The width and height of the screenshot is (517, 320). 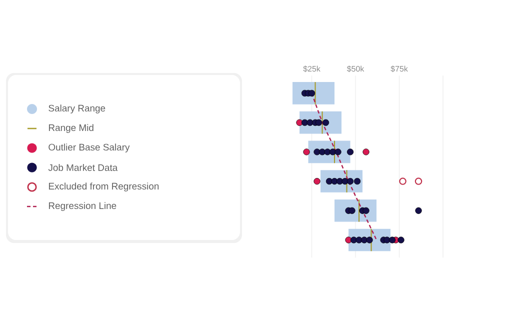 I want to click on legend-label: Outlier Base Salary, so click(x=89, y=148).